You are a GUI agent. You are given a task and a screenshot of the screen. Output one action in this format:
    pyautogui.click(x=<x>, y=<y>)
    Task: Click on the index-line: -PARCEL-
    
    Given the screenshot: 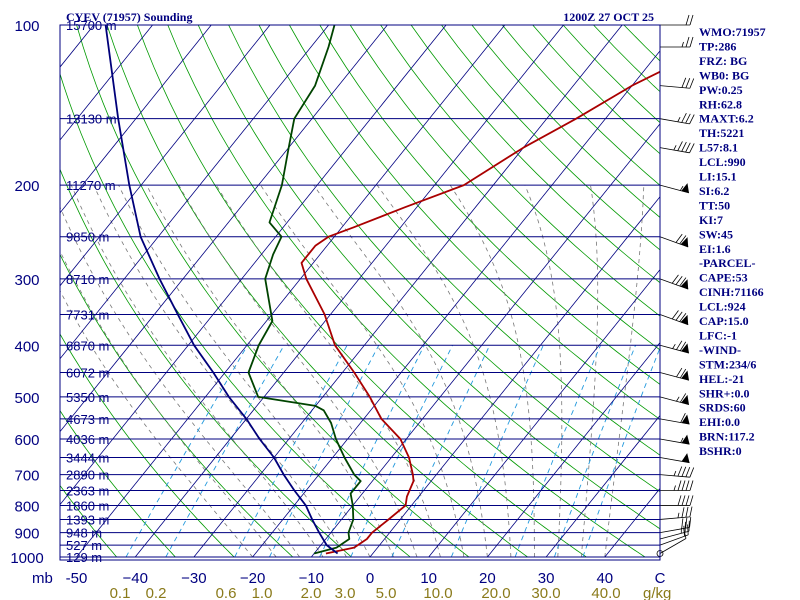 What is the action you would take?
    pyautogui.click(x=727, y=263)
    